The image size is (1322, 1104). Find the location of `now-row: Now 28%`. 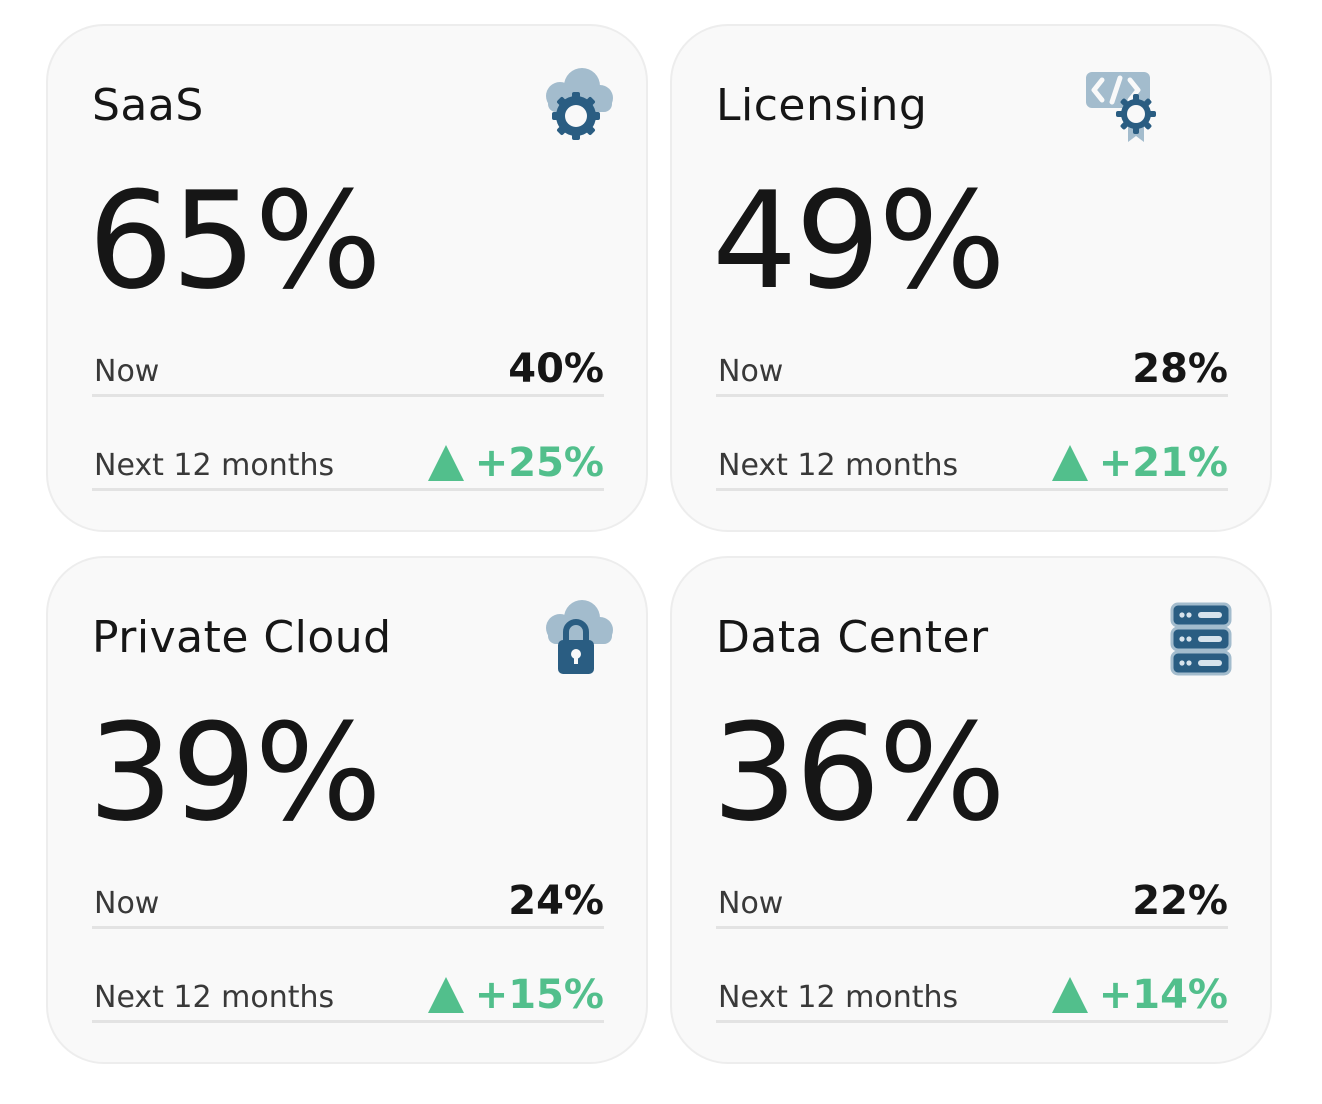

now-row: Now 28% is located at coordinates (972, 369).